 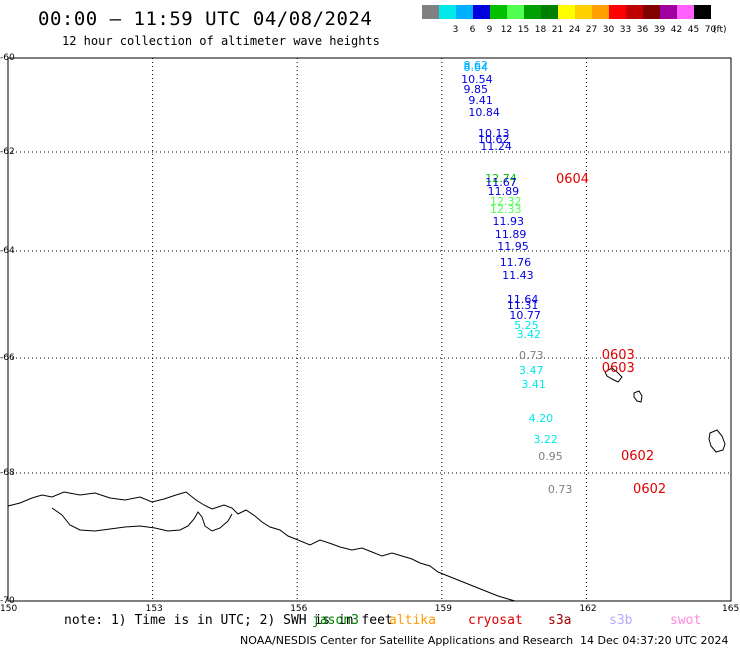 What do you see at coordinates (676, 30) in the screenshot?
I see `color-swatch-label: 42` at bounding box center [676, 30].